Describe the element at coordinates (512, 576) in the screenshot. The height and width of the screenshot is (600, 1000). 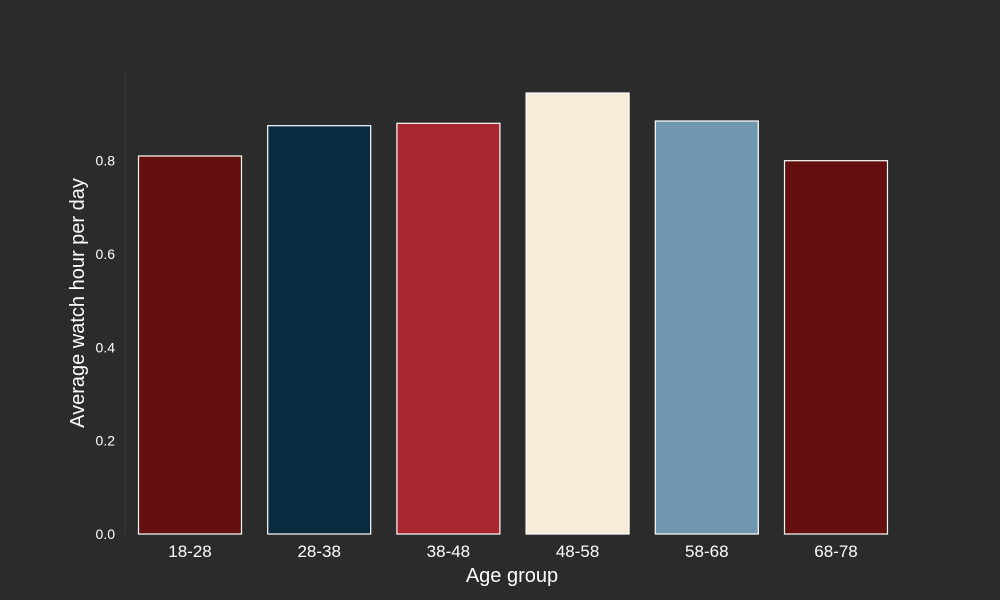
I see `x-axis-label: Age group` at that location.